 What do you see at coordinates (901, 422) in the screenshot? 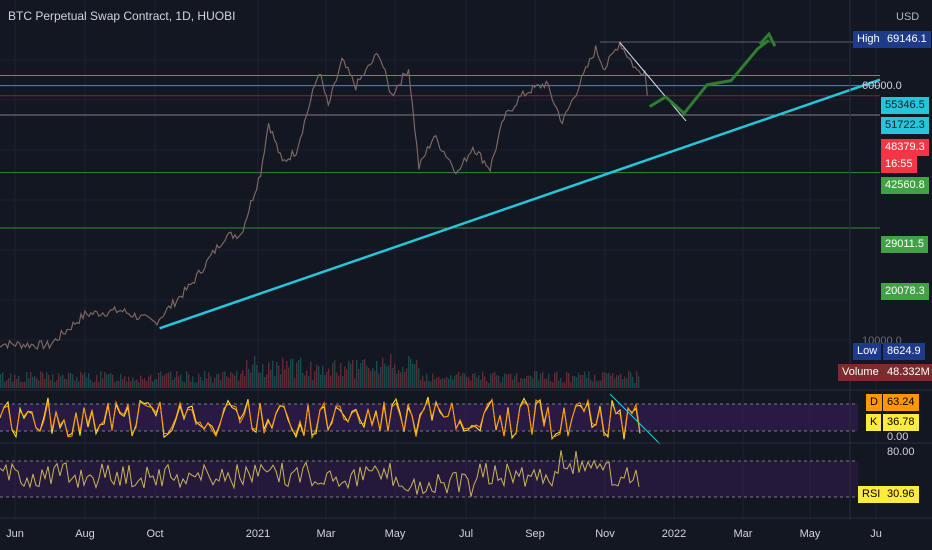
I see `stoch-k-value: 36.78` at bounding box center [901, 422].